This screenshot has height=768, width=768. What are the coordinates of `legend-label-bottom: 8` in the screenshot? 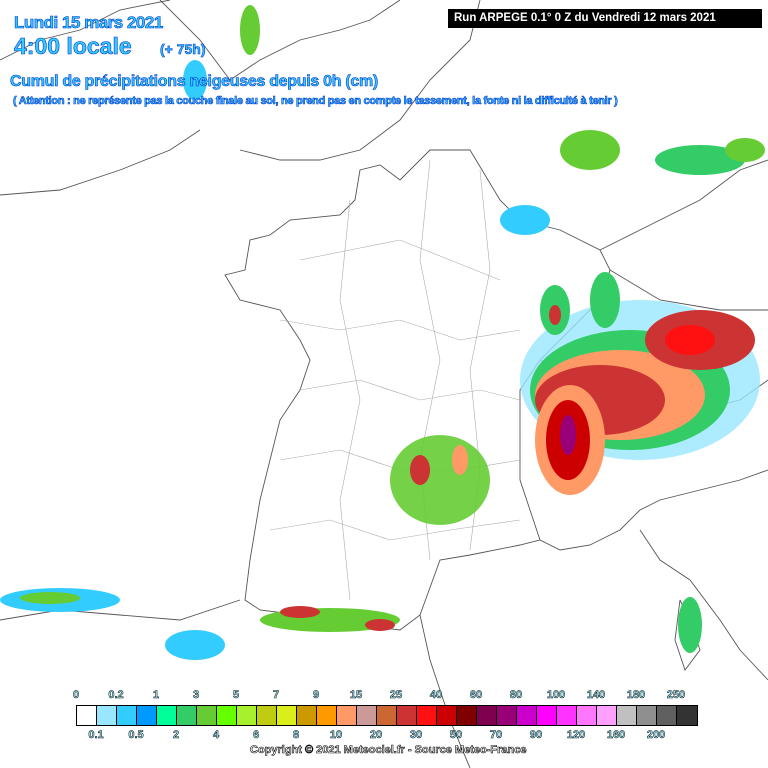 It's located at (296, 735).